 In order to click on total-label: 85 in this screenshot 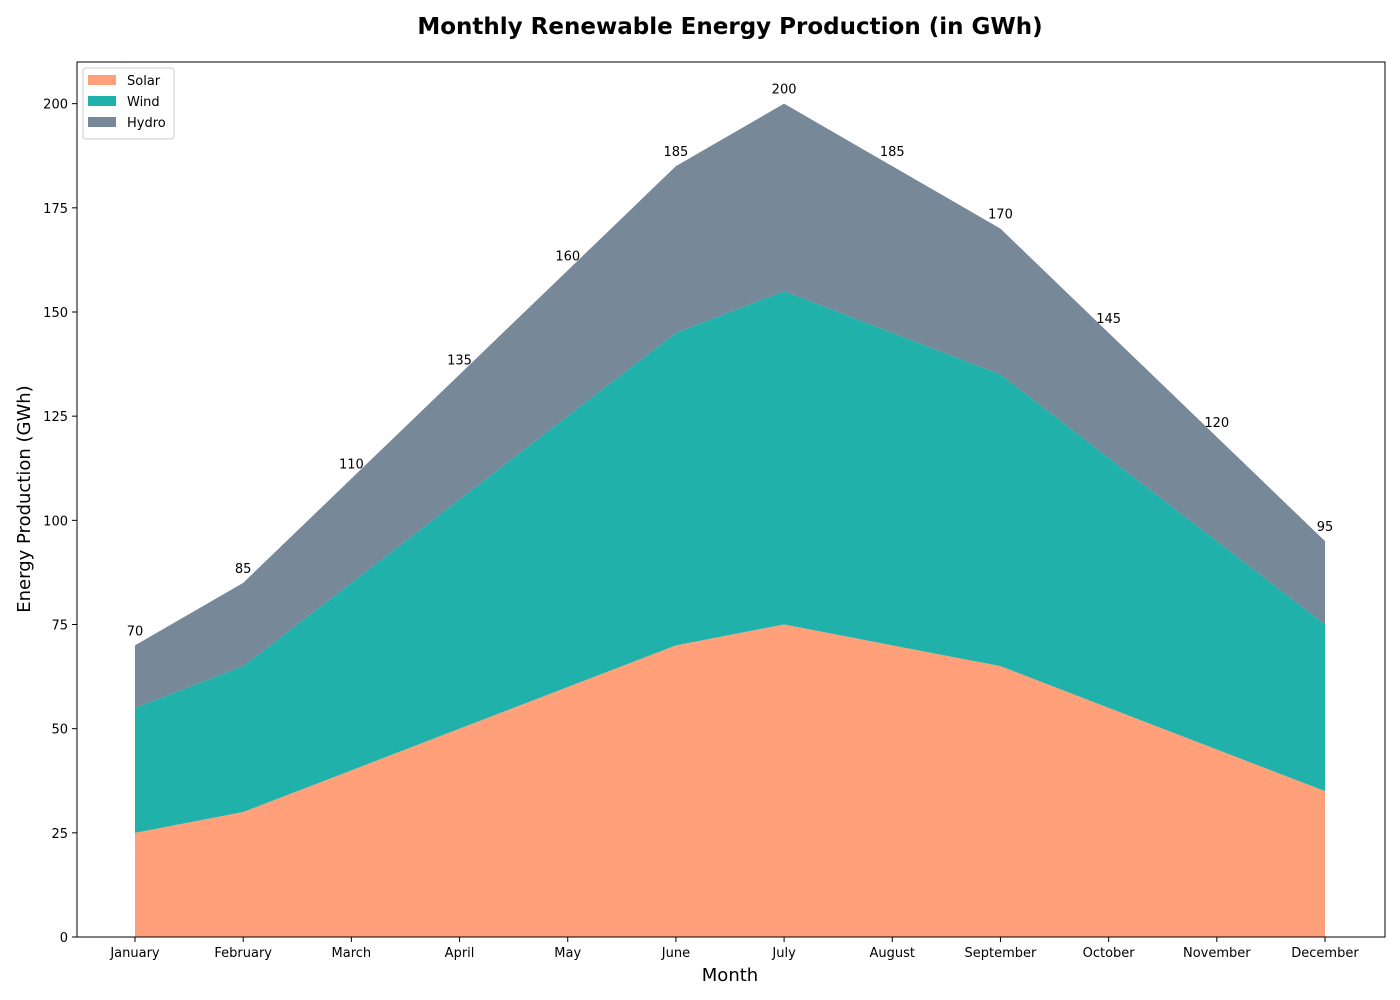, I will do `click(243, 569)`.